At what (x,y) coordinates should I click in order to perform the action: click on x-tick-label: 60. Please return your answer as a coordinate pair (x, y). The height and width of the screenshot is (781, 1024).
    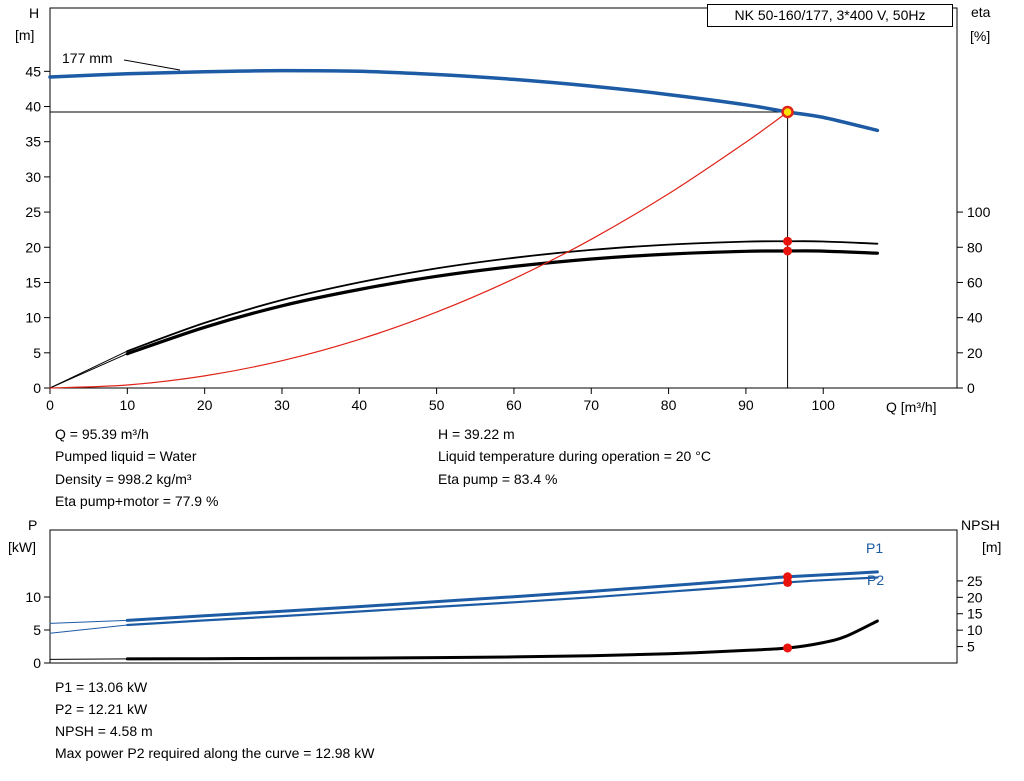
    Looking at the image, I should click on (514, 405).